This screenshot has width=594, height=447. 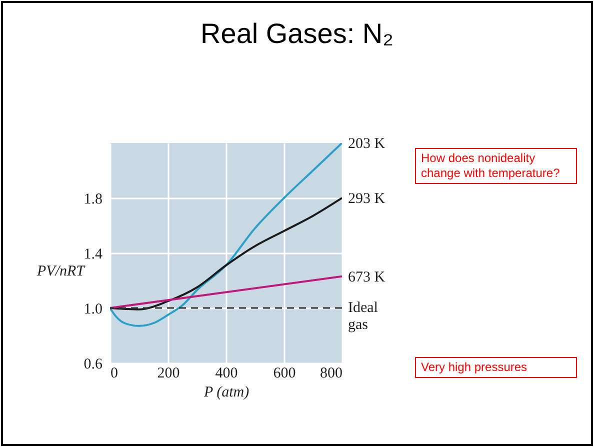 I want to click on y-tick-label: 0.6, so click(x=93, y=364).